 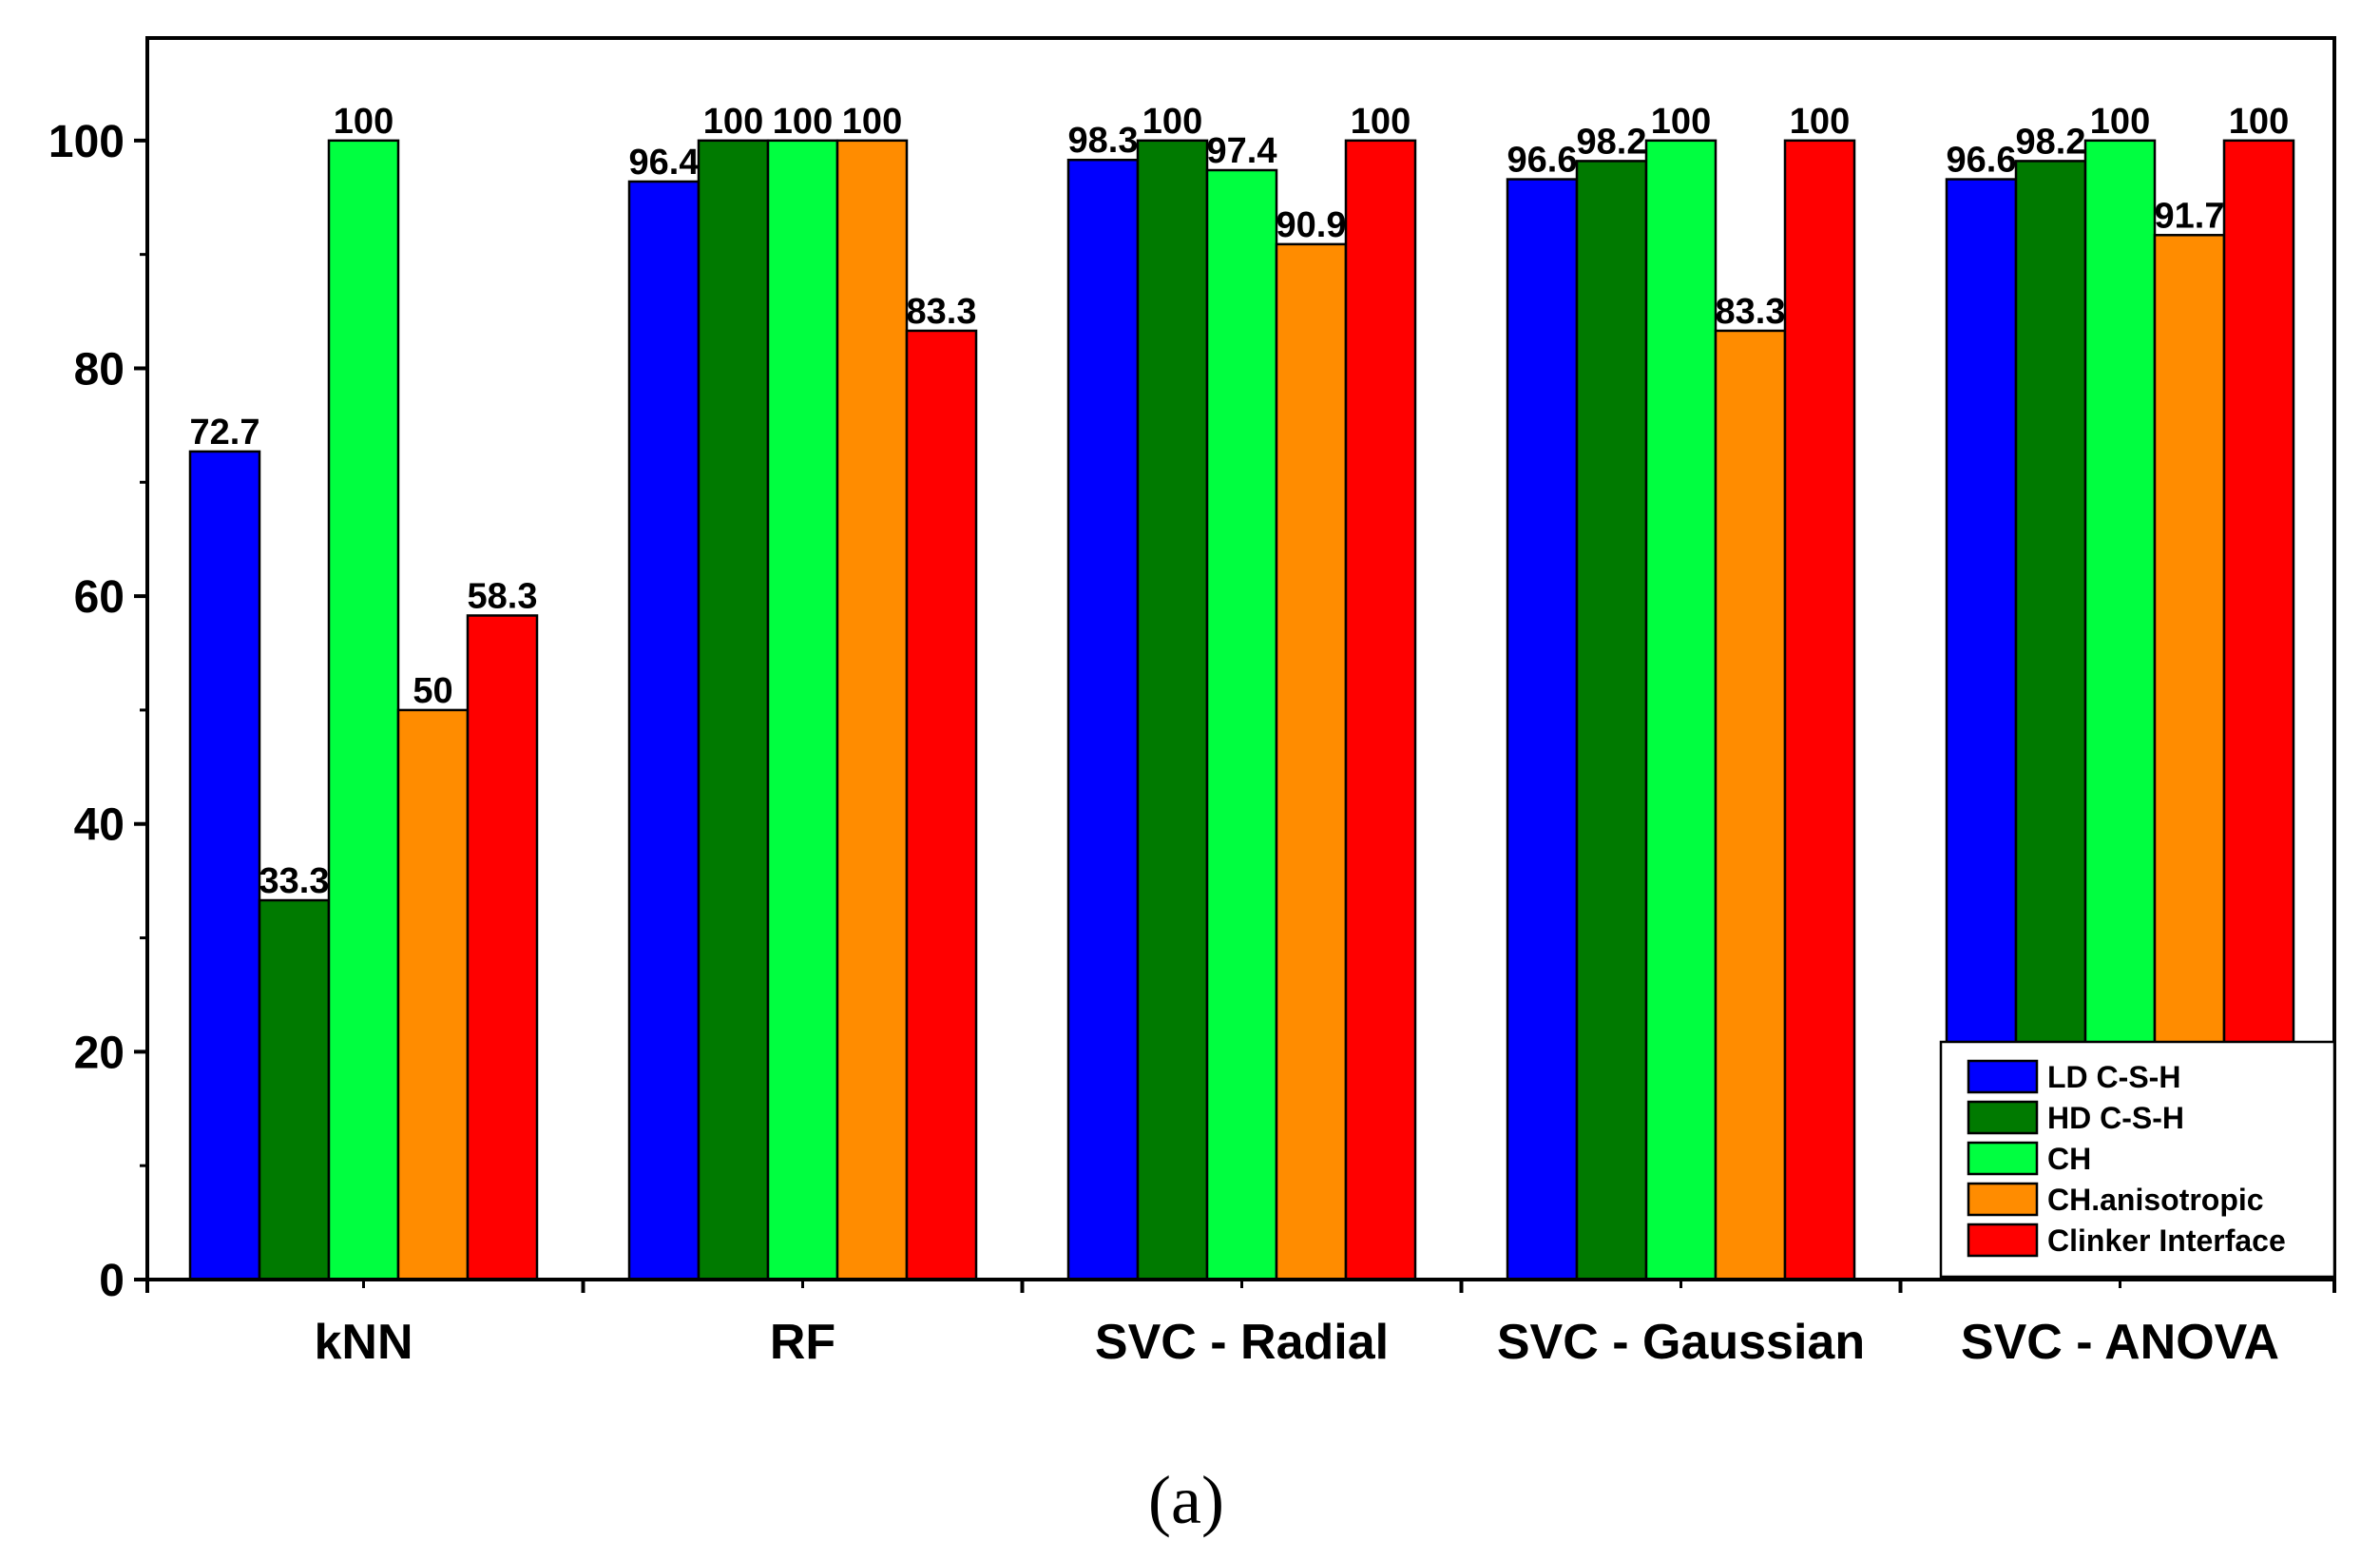 What do you see at coordinates (1612, 142) in the screenshot?
I see `data-label-svc-gaussian-hd-c-s-h: 98.2` at bounding box center [1612, 142].